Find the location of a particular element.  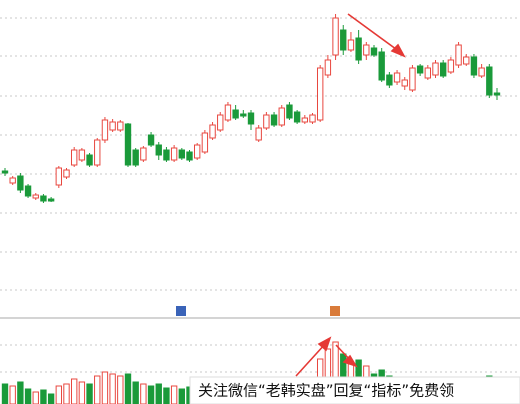

banner is located at coordinates (354, 390).